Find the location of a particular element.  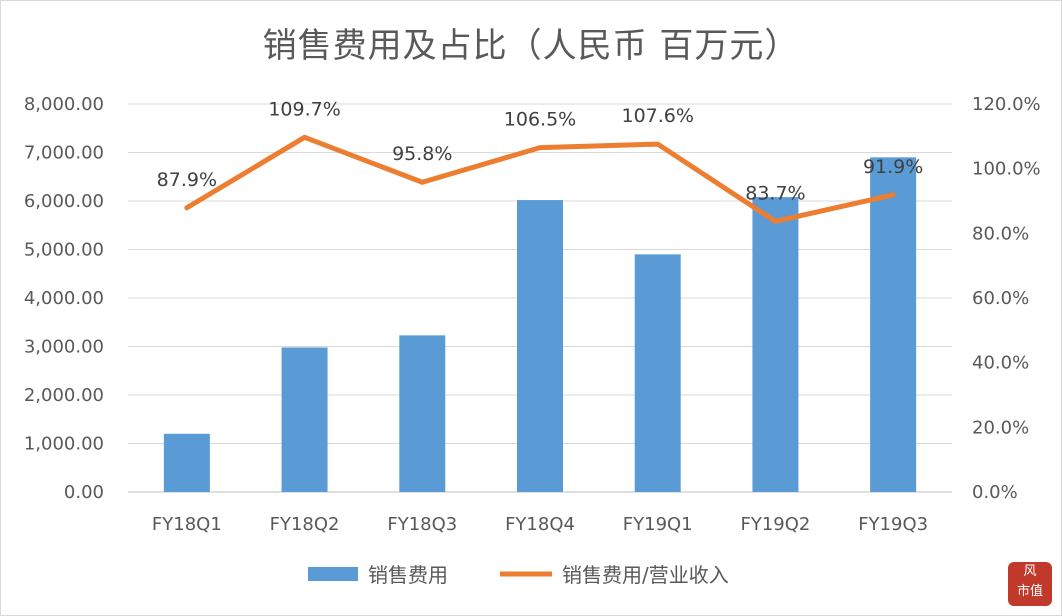

data-label: 107.6% is located at coordinates (657, 116).